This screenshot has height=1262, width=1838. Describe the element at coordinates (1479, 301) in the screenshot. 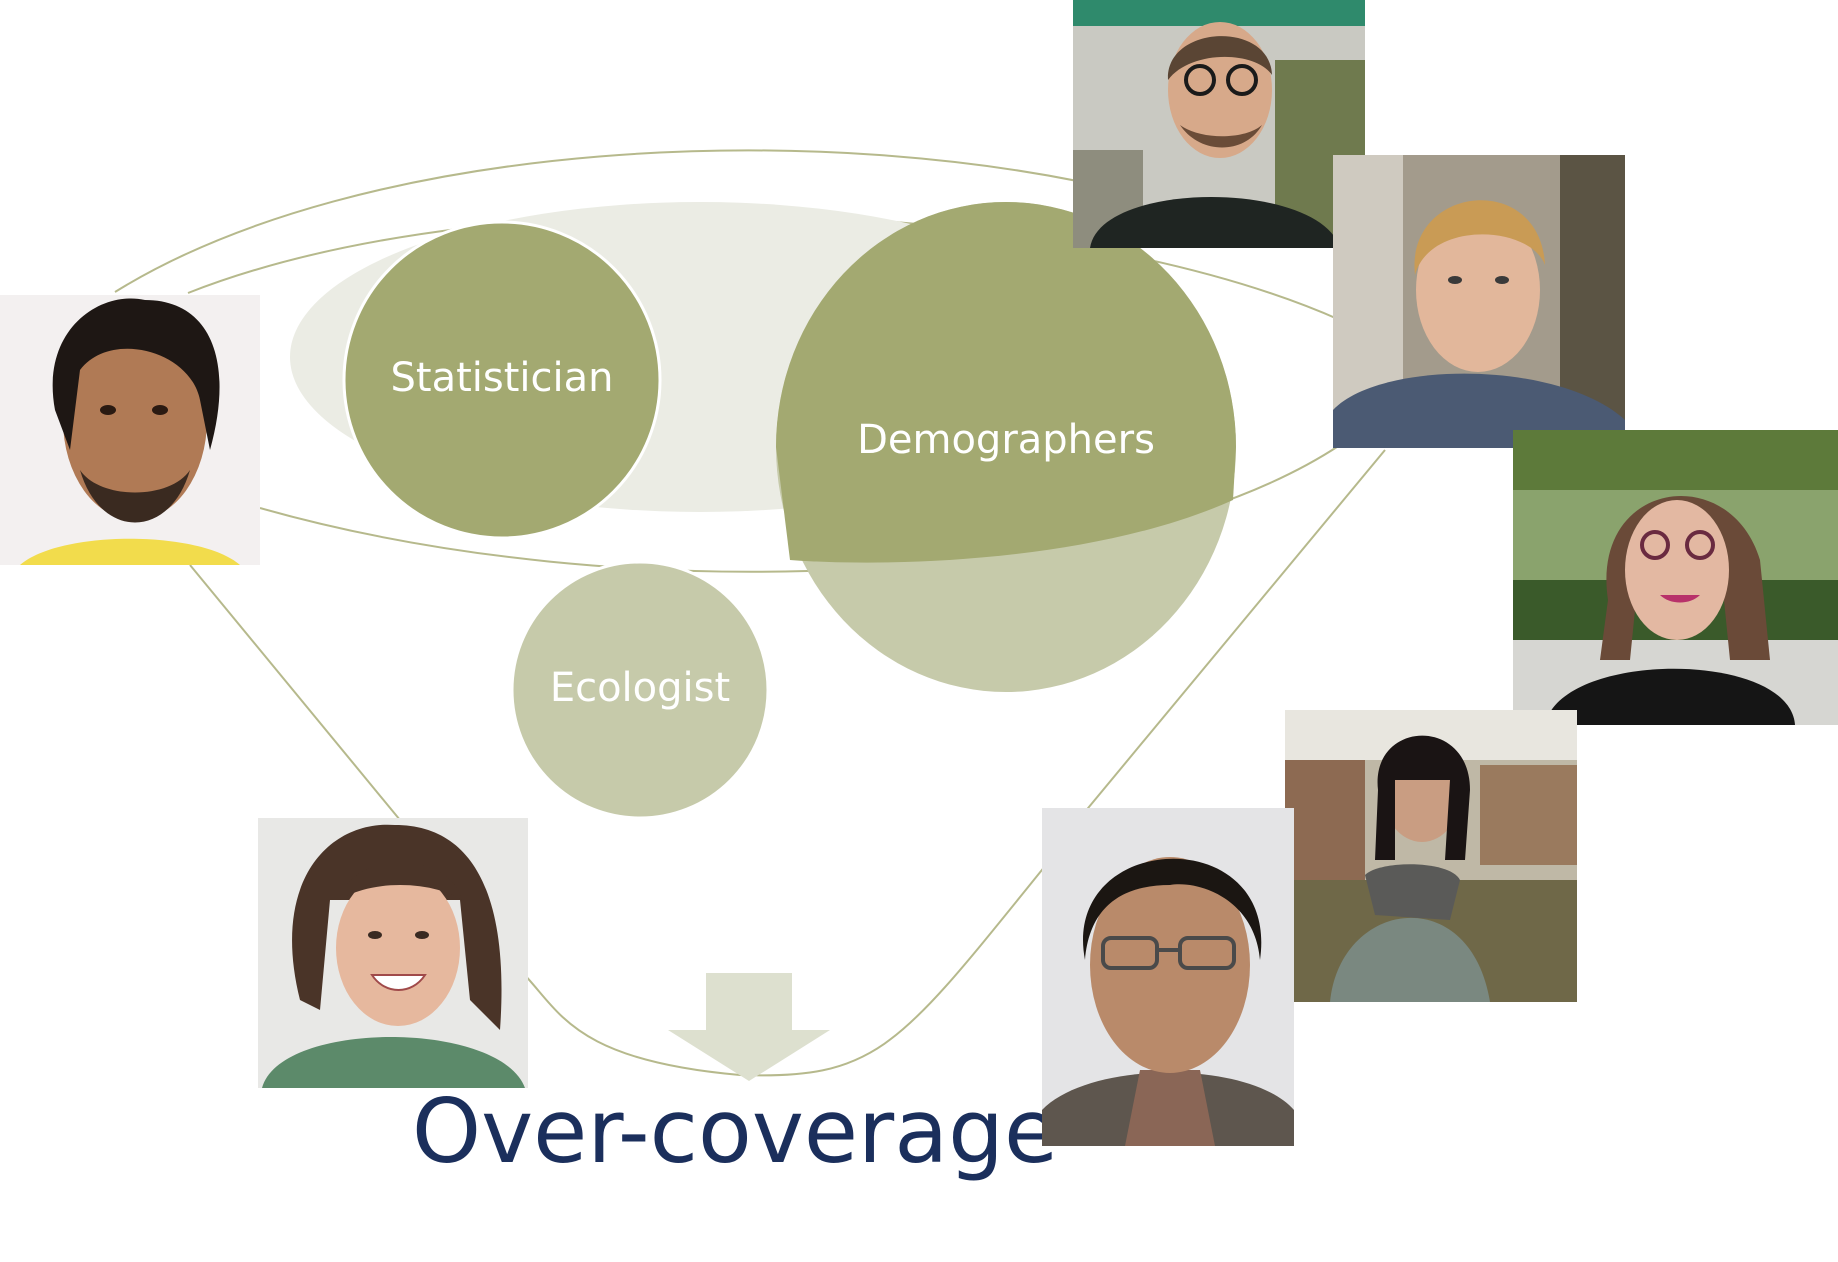

I see `person-photo-man-blond-icon` at that location.